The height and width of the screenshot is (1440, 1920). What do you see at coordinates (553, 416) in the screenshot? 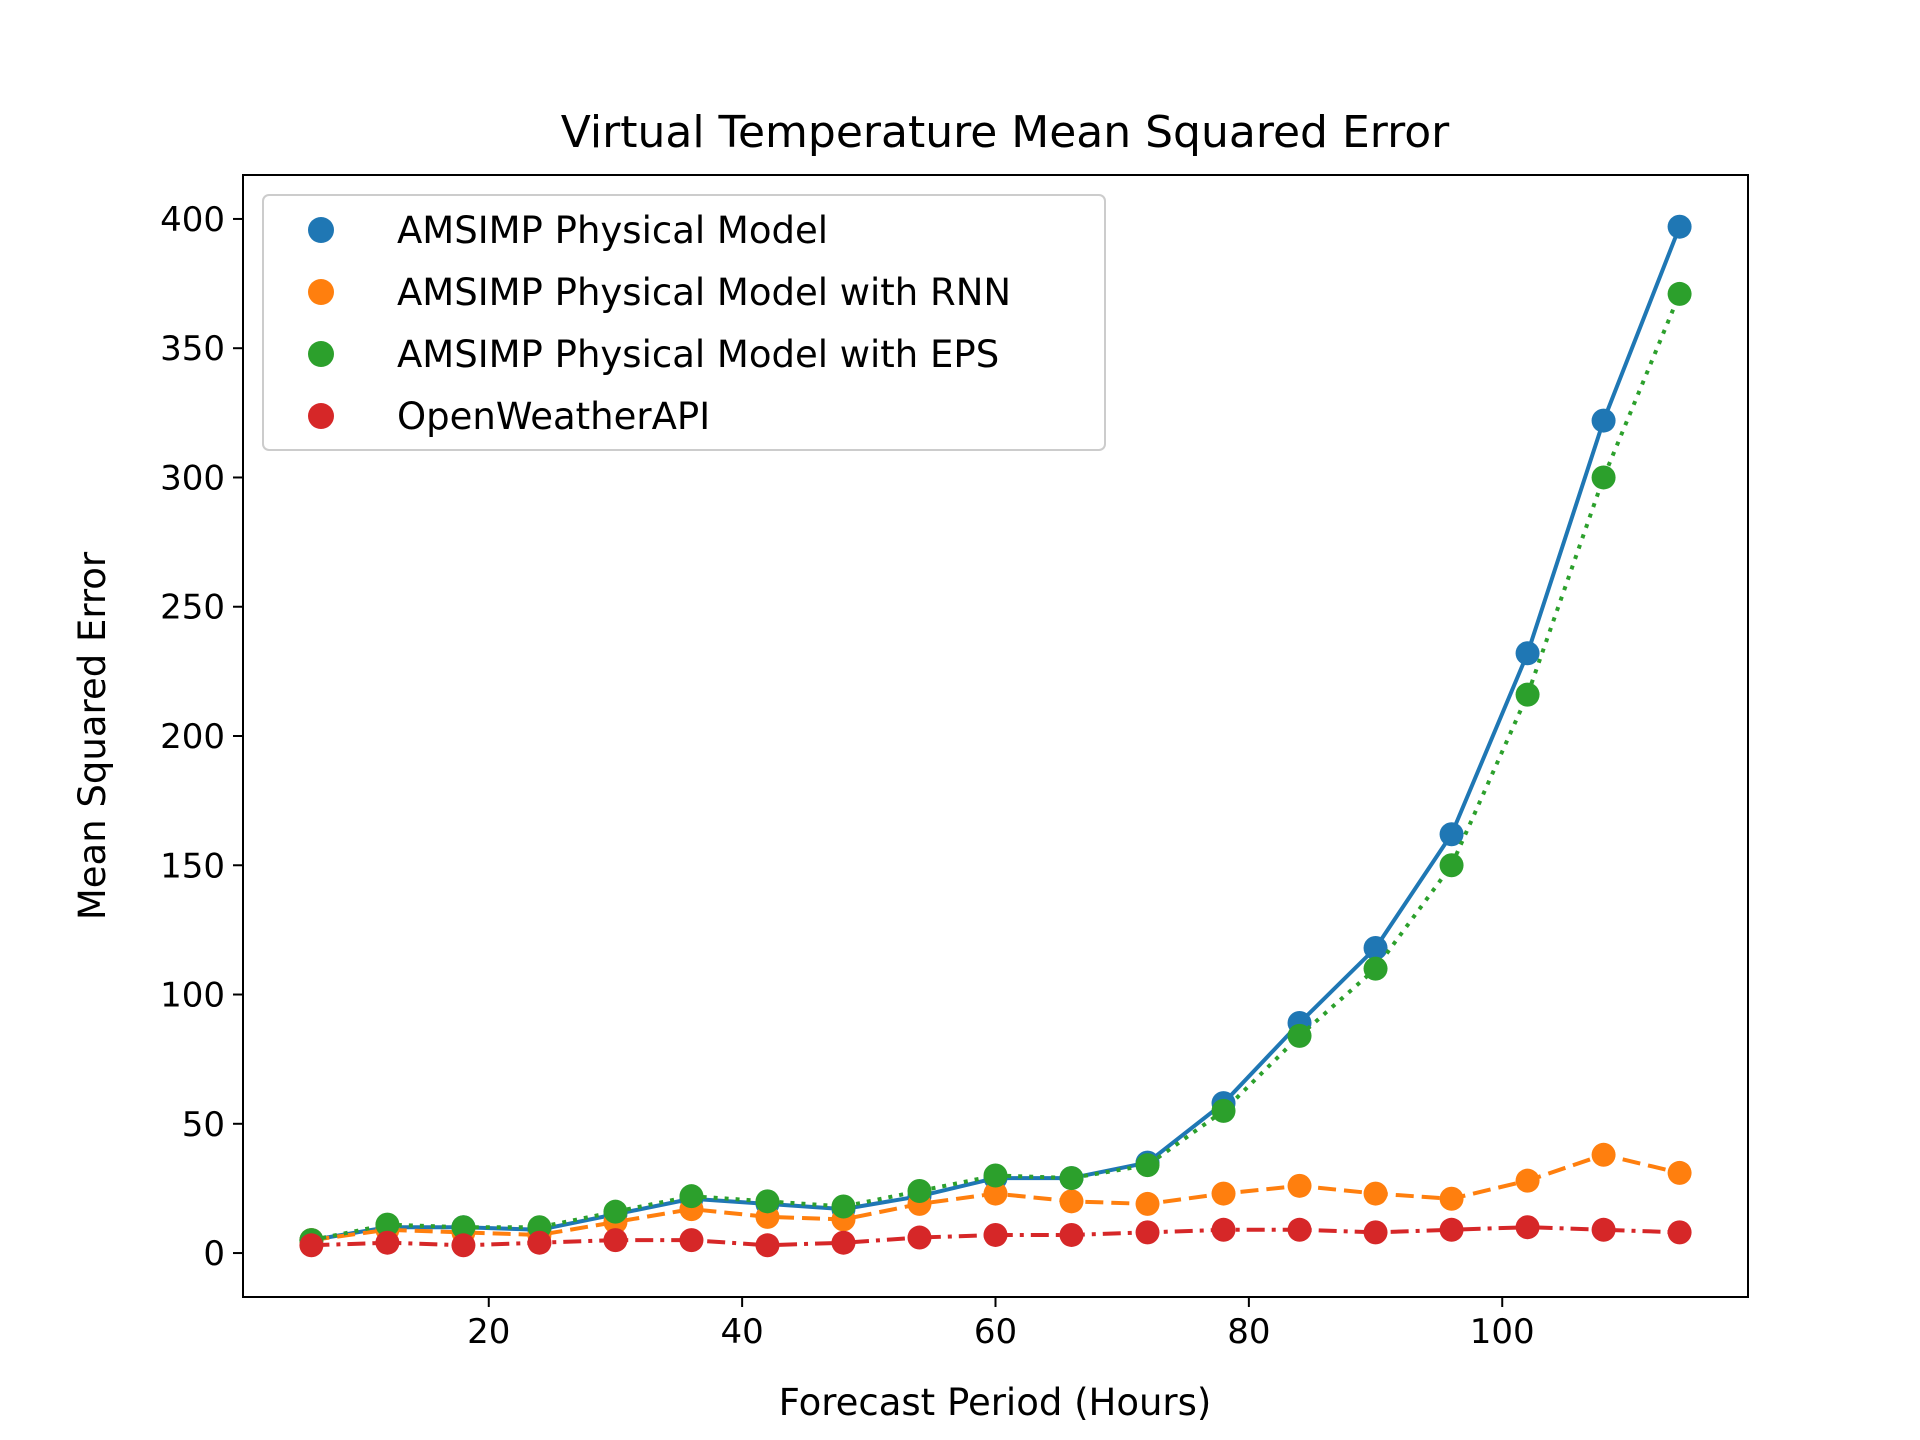
I see `legend-label: OpenWeatherAPI` at bounding box center [553, 416].